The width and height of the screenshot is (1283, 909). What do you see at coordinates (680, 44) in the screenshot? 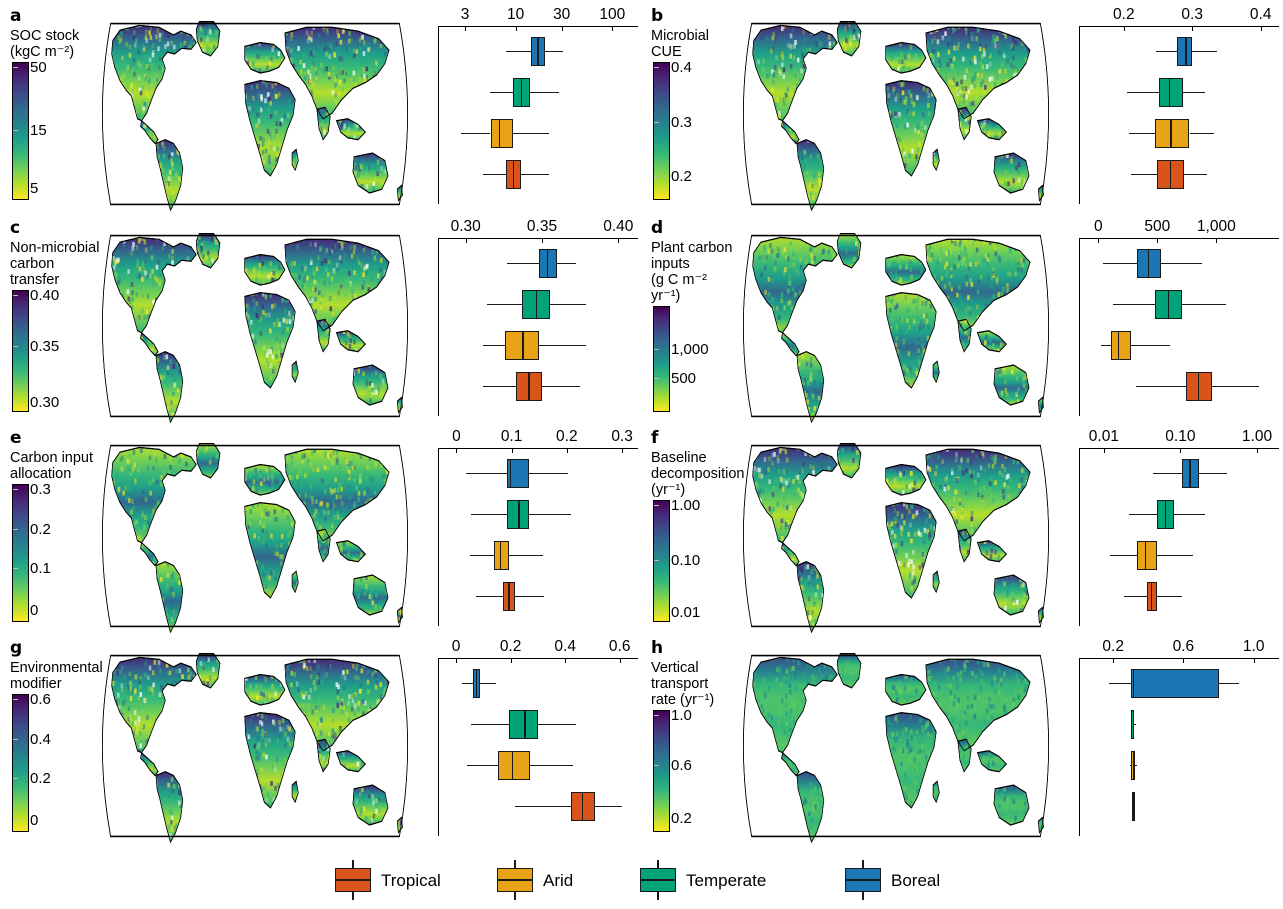
I see `colorbar-title-b: Microbial CUE` at bounding box center [680, 44].